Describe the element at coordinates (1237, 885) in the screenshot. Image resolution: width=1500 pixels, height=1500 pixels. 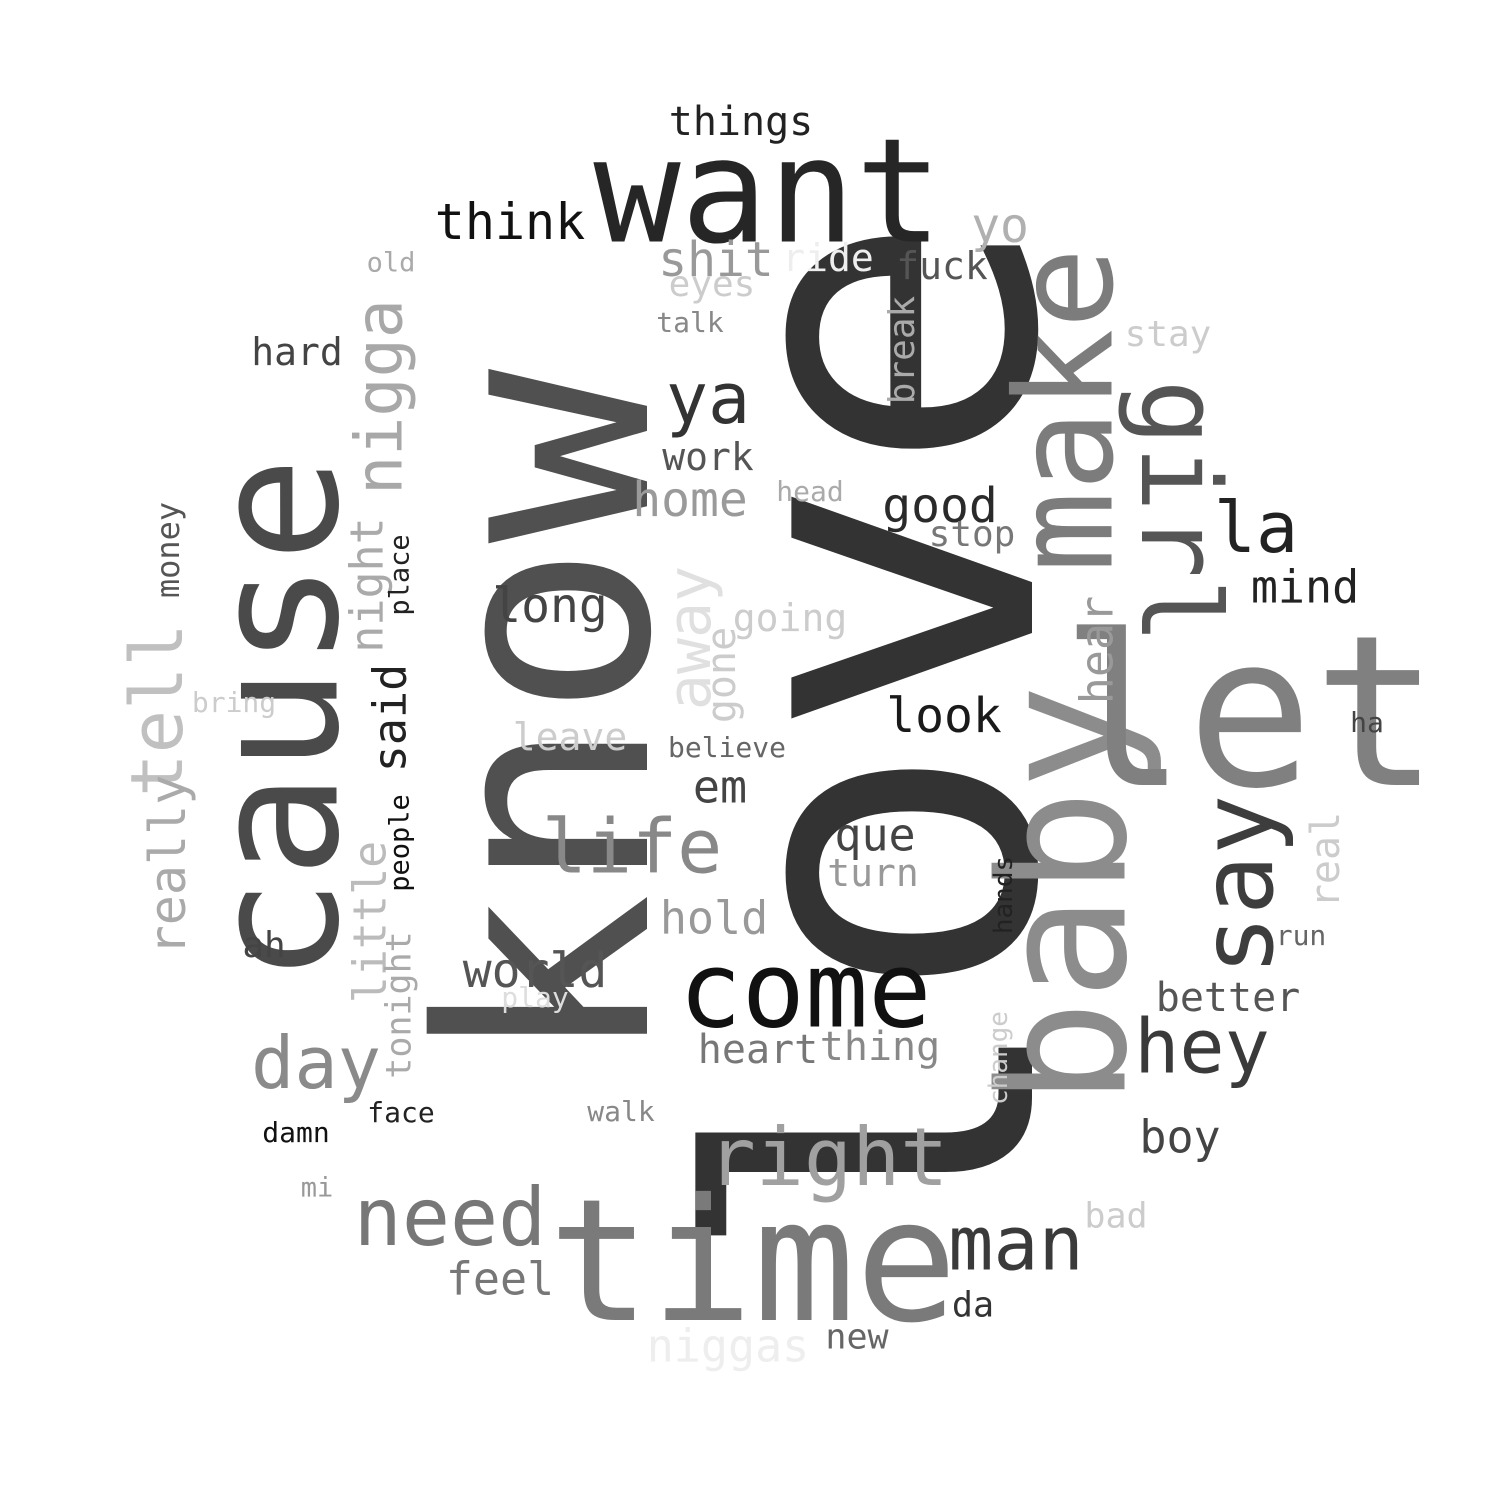
I see `word-say: say` at that location.